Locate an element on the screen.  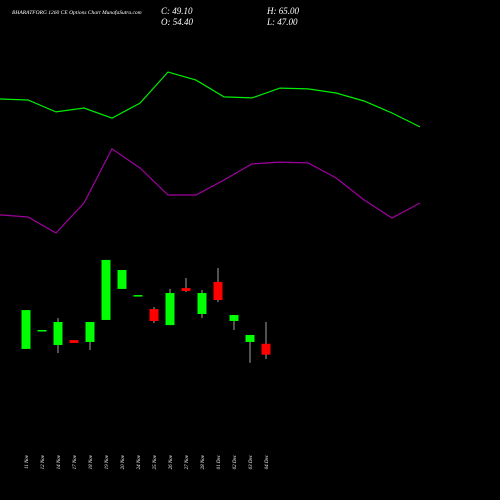
open-label: O: 54.40 is located at coordinates (177, 22).